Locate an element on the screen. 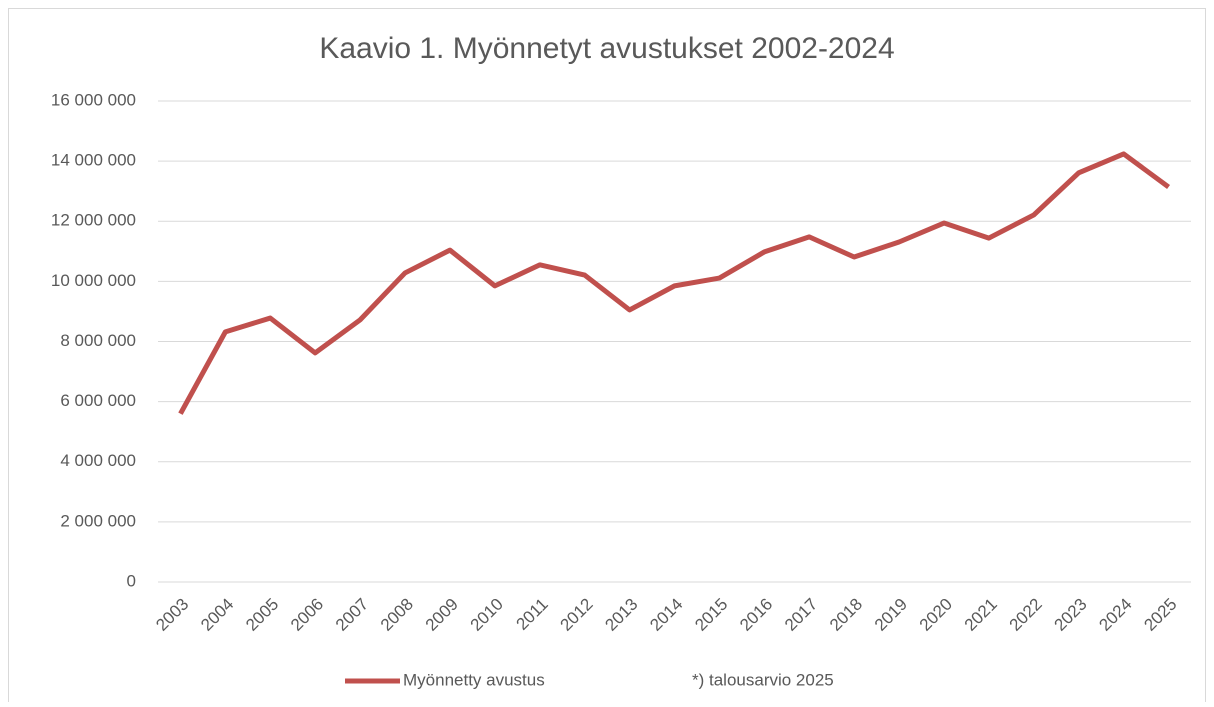 The height and width of the screenshot is (707, 1214). y-tick-label: 0 is located at coordinates (131, 580).